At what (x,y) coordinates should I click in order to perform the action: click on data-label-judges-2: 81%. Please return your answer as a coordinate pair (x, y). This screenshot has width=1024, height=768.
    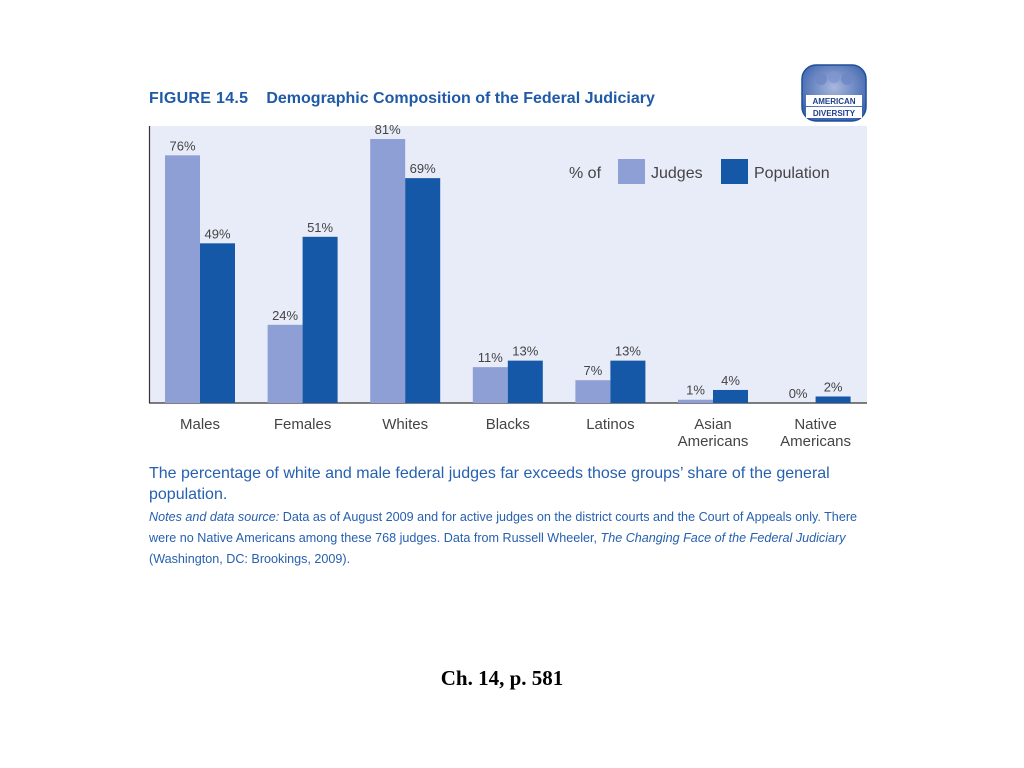
    Looking at the image, I should click on (388, 129).